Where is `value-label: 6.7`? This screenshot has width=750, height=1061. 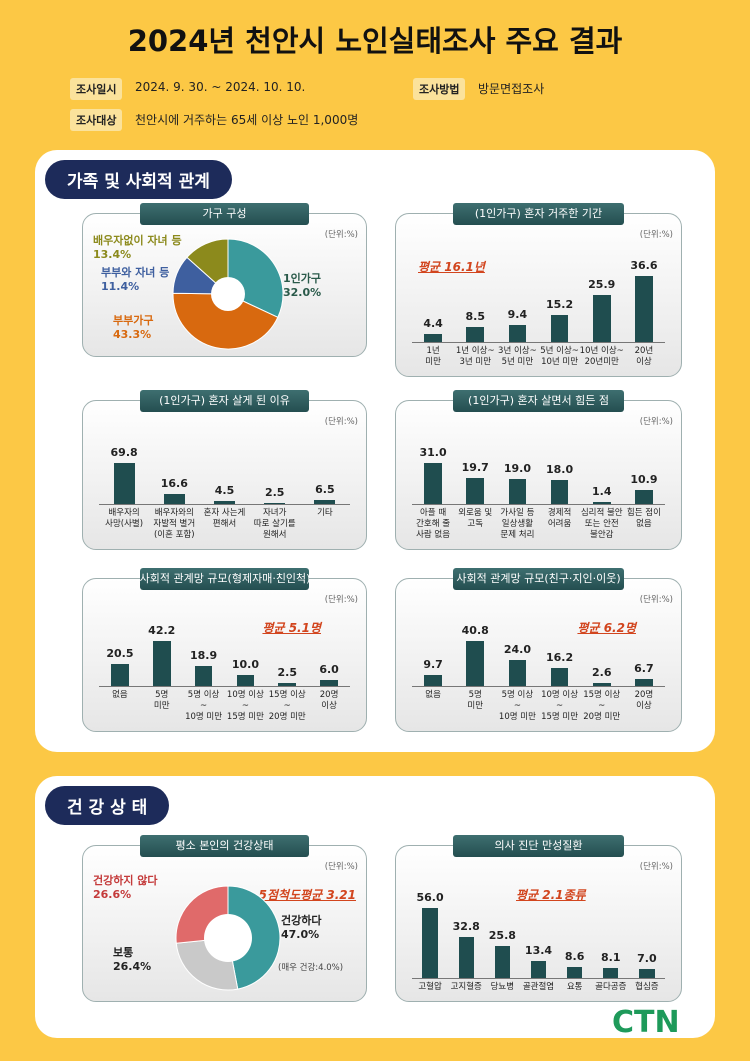
value-label: 6.7 is located at coordinates (644, 668).